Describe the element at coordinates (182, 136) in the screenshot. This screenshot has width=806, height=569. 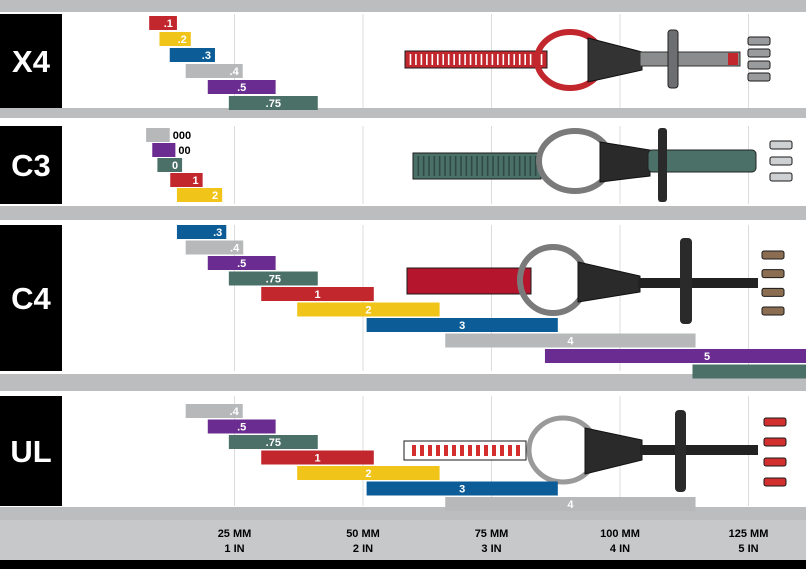
I see `bar-label-c3-000: 000` at that location.